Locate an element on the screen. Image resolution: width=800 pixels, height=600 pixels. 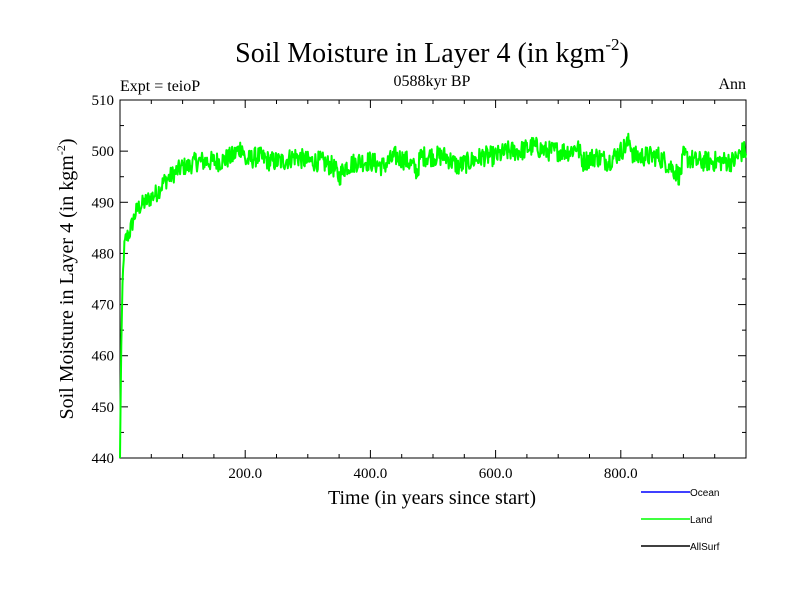
y-tick-label: 490 is located at coordinates (103, 203).